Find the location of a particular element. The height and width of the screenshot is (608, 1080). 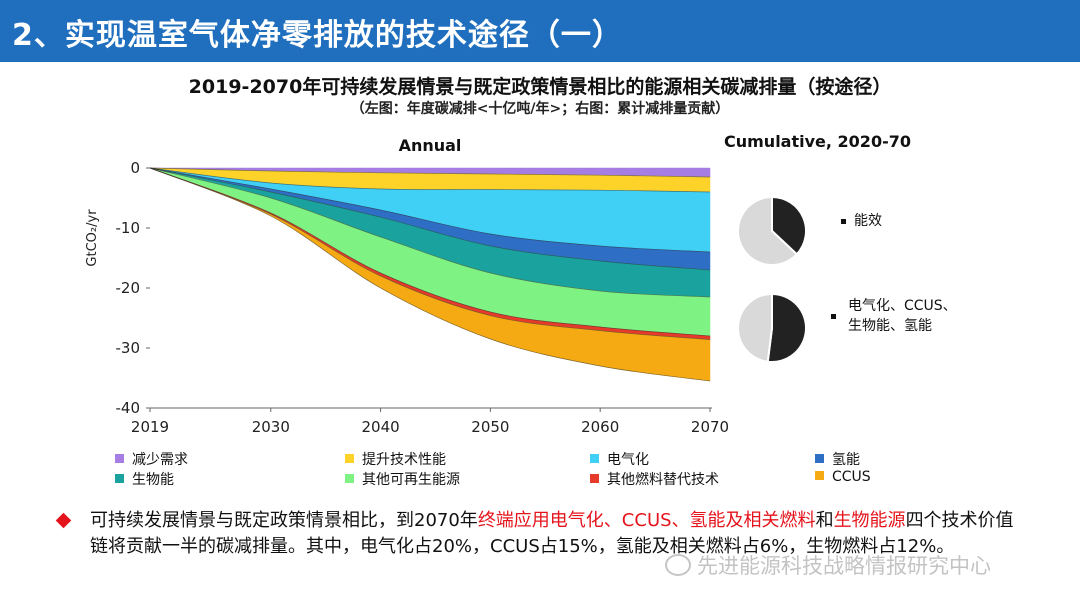

x-tick-label-1: 2030 is located at coordinates (271, 427).